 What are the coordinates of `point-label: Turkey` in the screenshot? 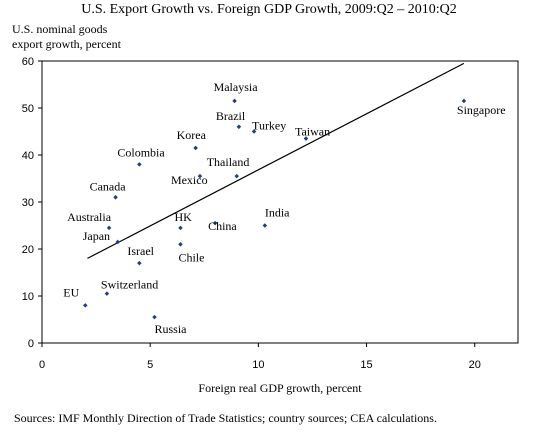 It's located at (269, 126).